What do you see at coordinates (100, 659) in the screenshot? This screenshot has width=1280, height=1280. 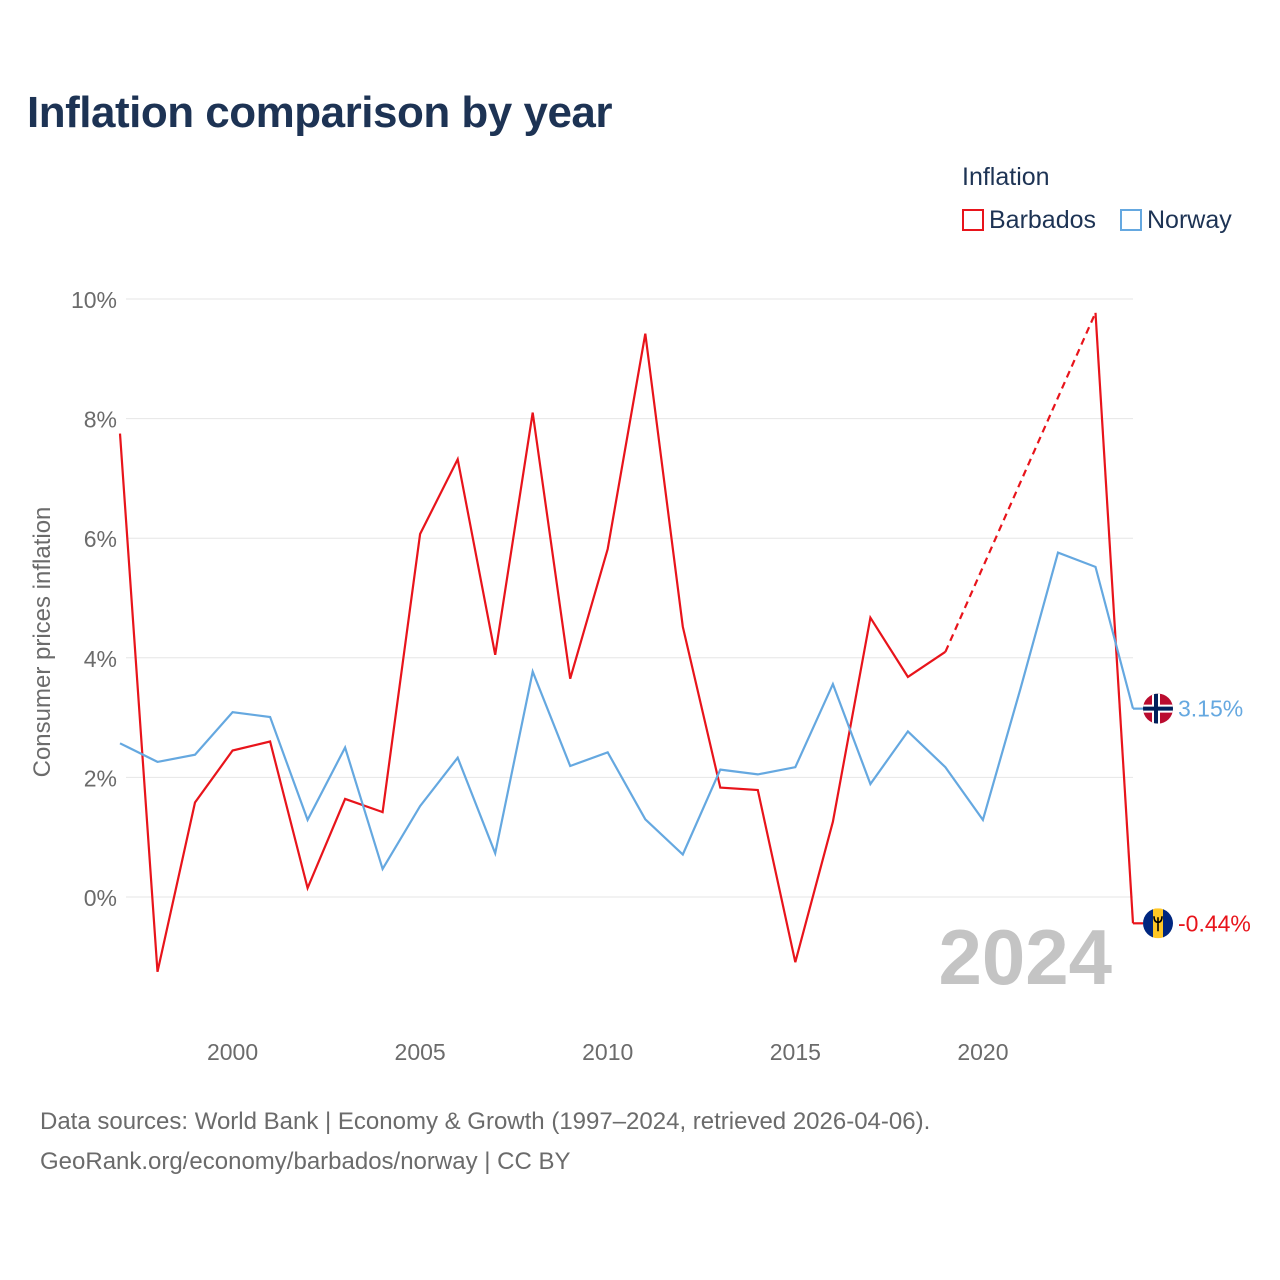 I see `y-tick-label: 4%` at bounding box center [100, 659].